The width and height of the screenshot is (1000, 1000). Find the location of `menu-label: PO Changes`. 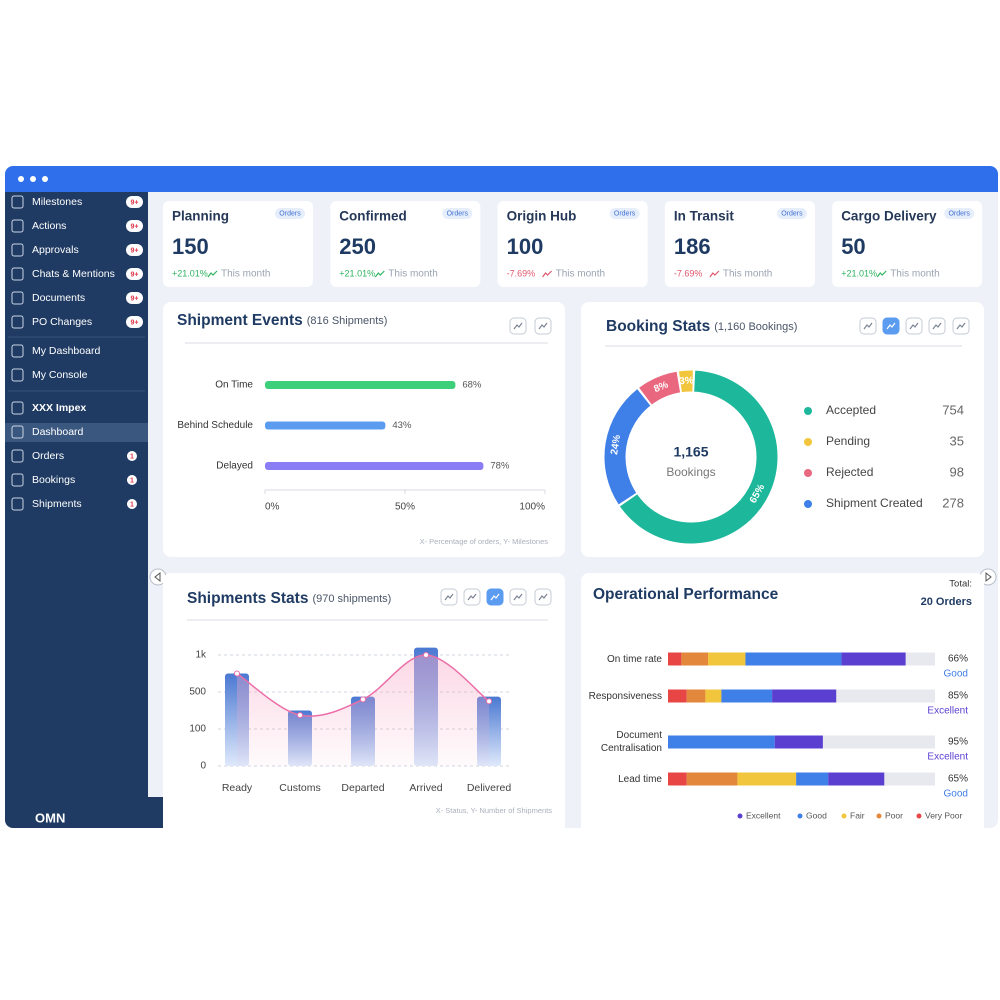

menu-label: PO Changes is located at coordinates (62, 322).